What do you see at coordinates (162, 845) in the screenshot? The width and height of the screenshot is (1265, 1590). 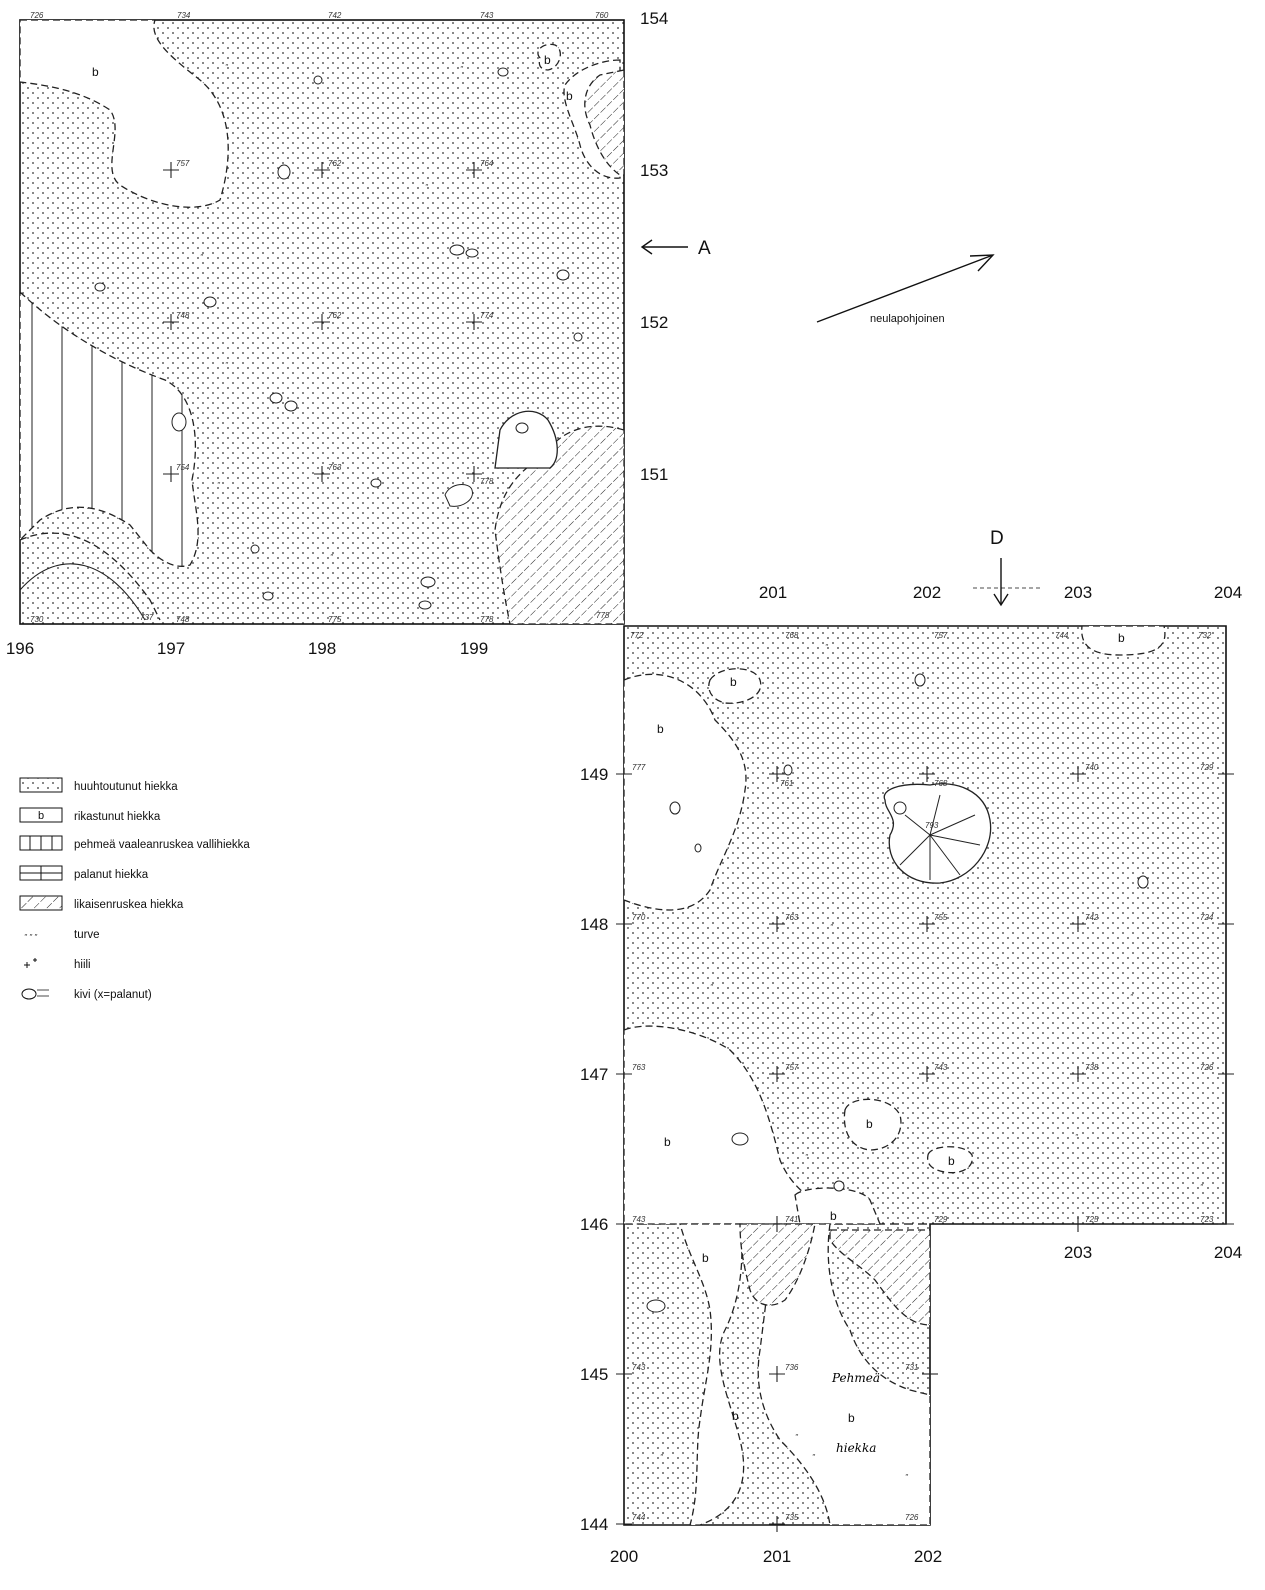 I see `svg-text:pehmeä vaaleanruskea vallihiek: pehmeä vaaleanruskea vallihiekka` at bounding box center [162, 845].